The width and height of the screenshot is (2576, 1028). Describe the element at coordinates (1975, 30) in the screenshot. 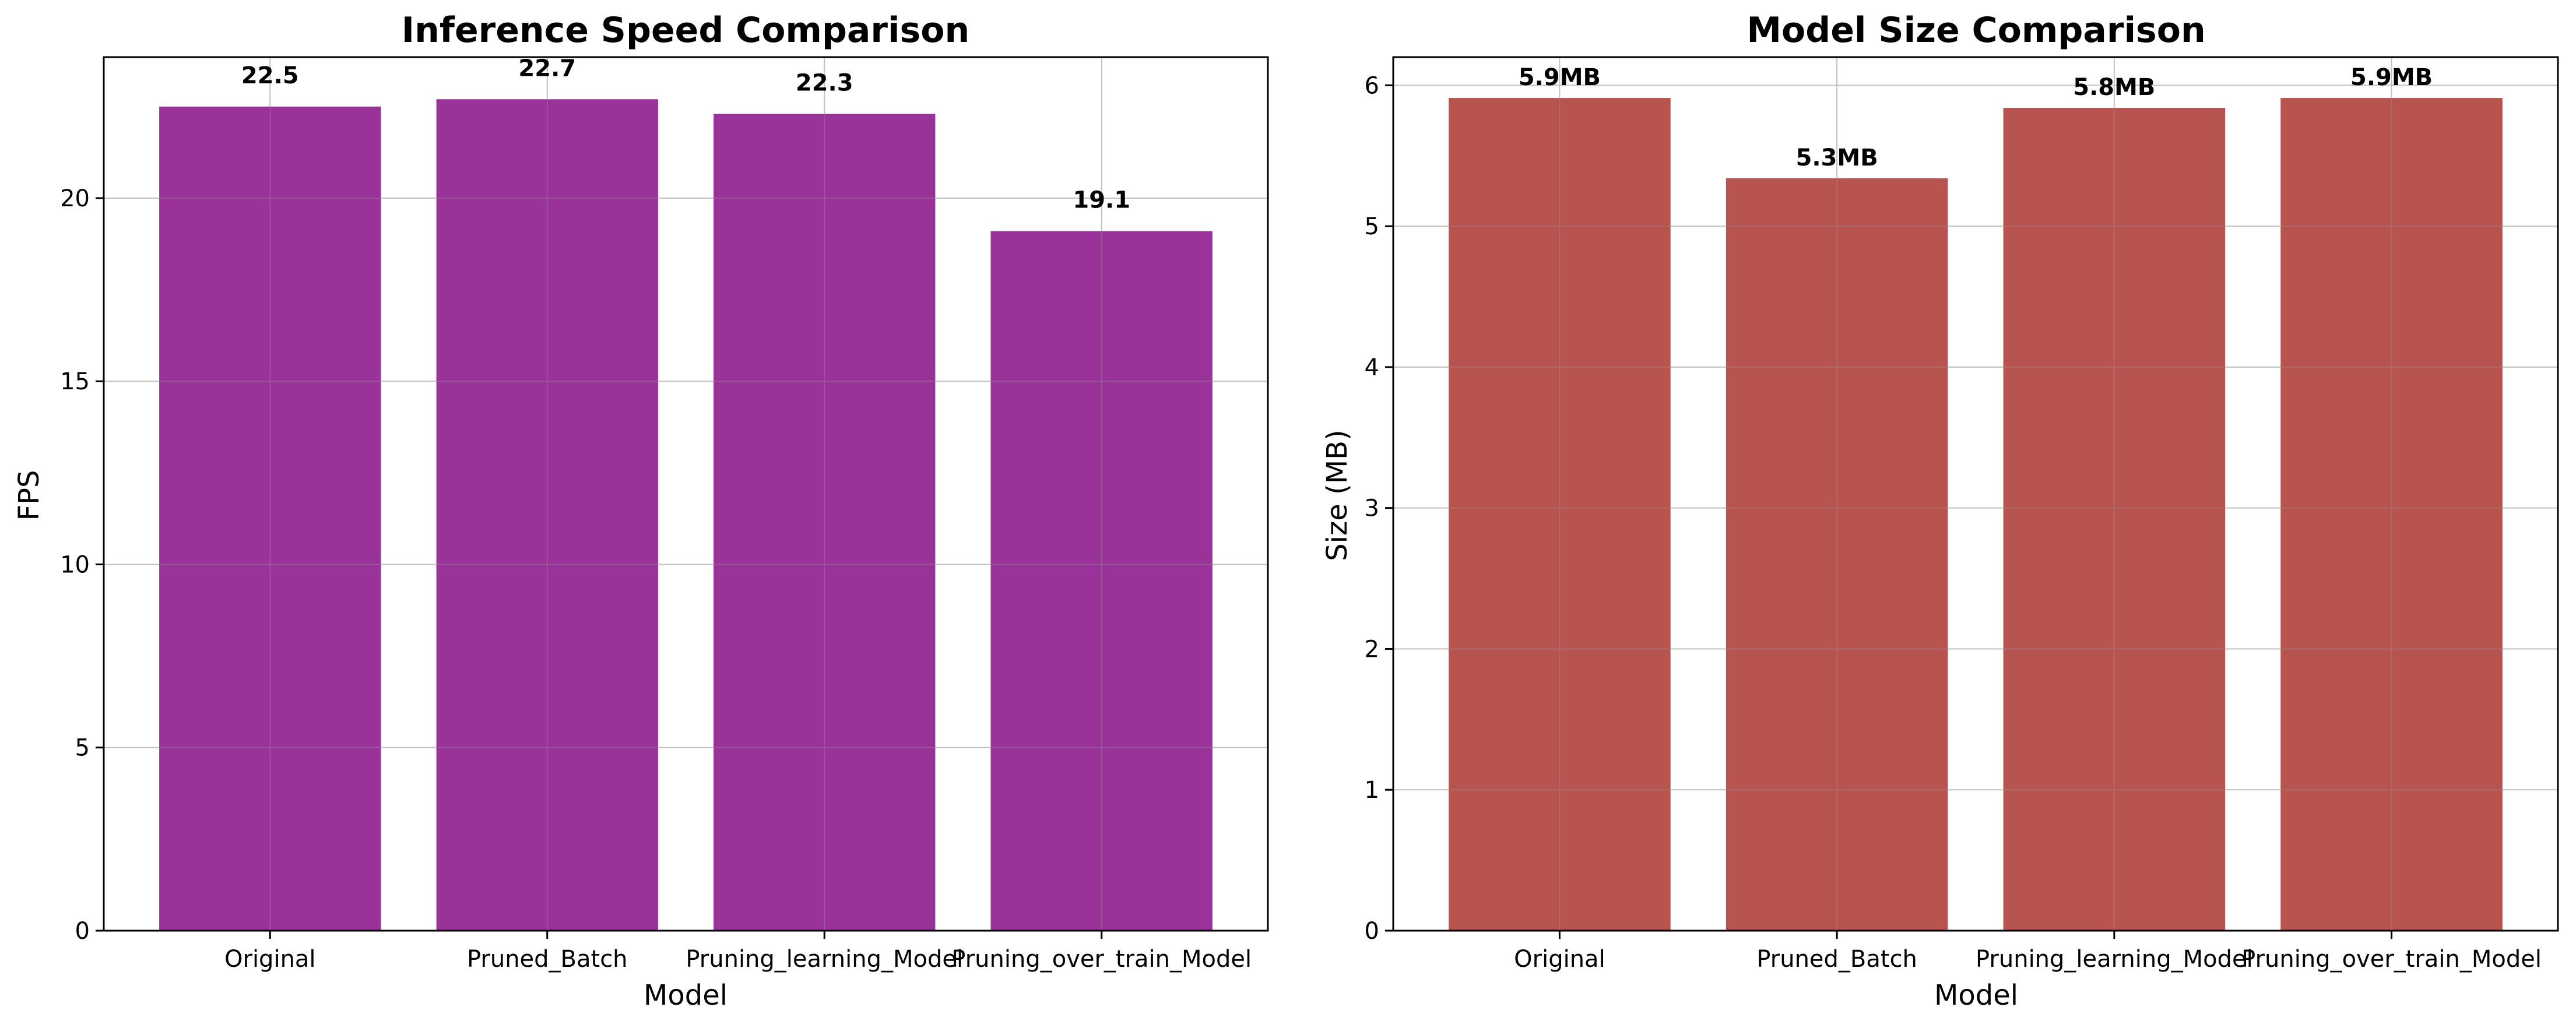

I see `chart-title: Model Size Comparison` at that location.